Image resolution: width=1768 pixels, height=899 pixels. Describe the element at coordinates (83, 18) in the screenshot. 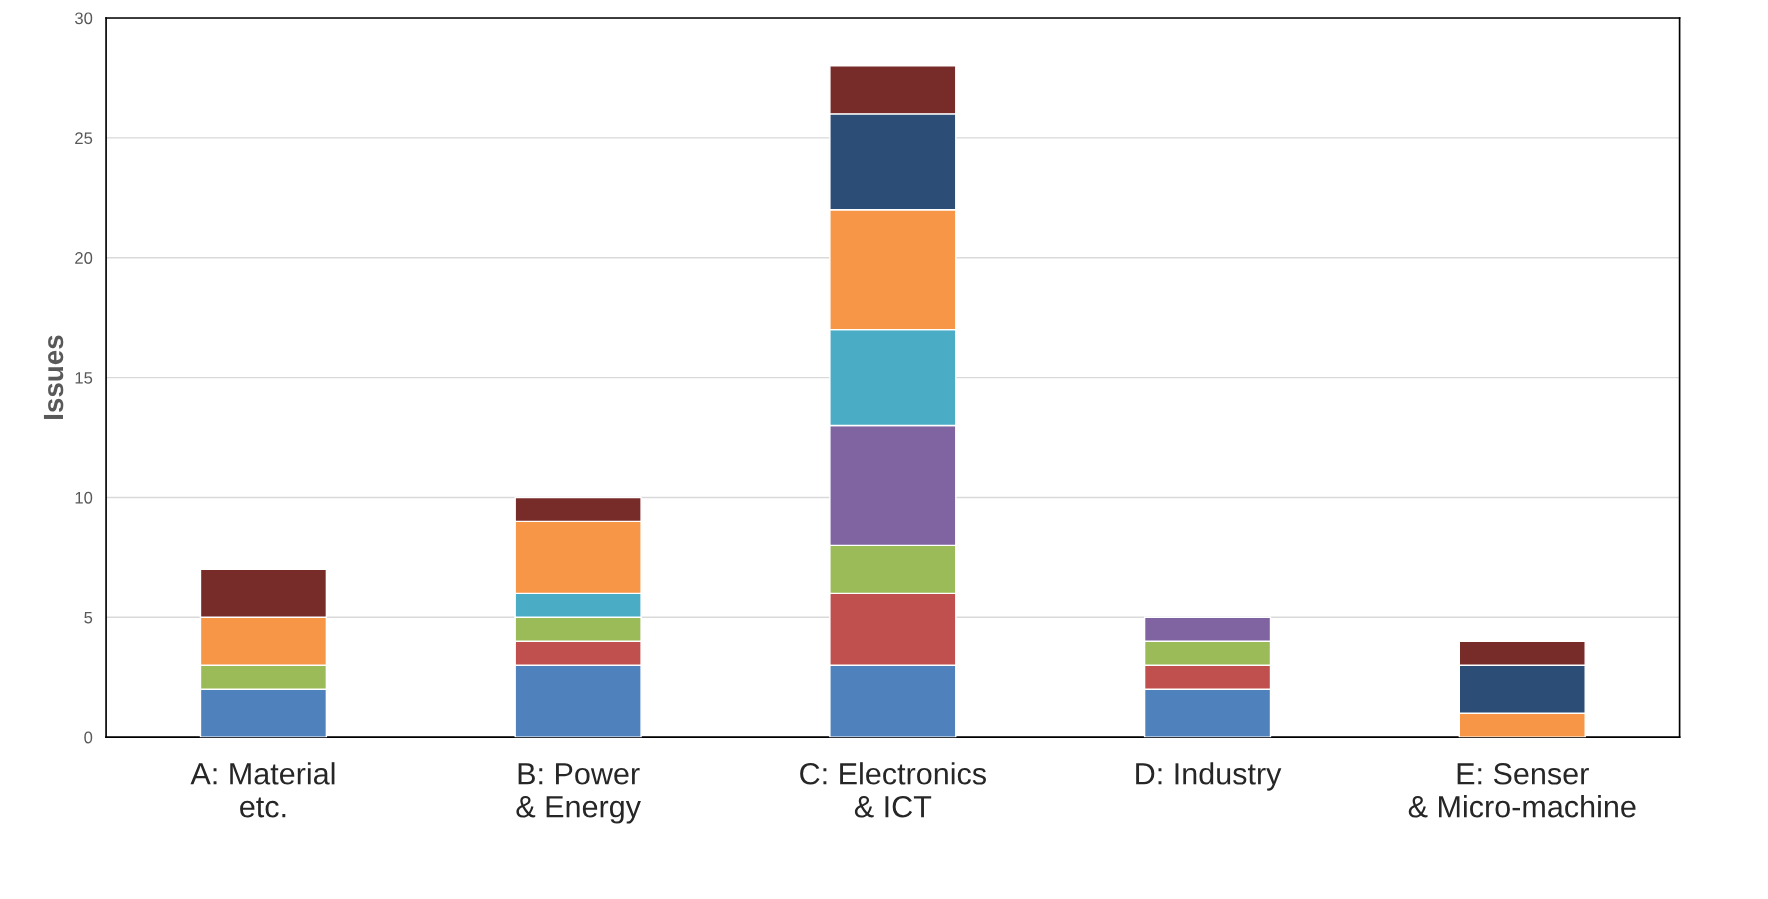

I see `y-tick-label: 30` at that location.